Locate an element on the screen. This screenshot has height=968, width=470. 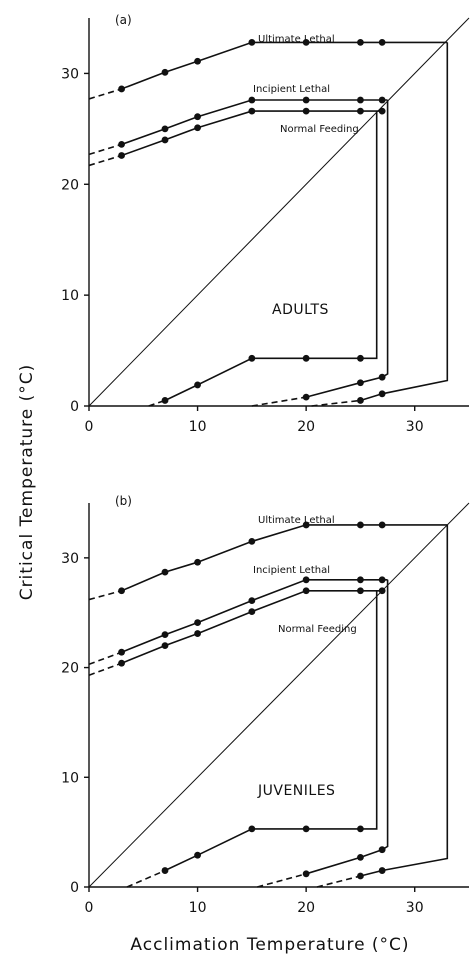
x-tick-label-b-0: 0 is located at coordinates (89, 908).